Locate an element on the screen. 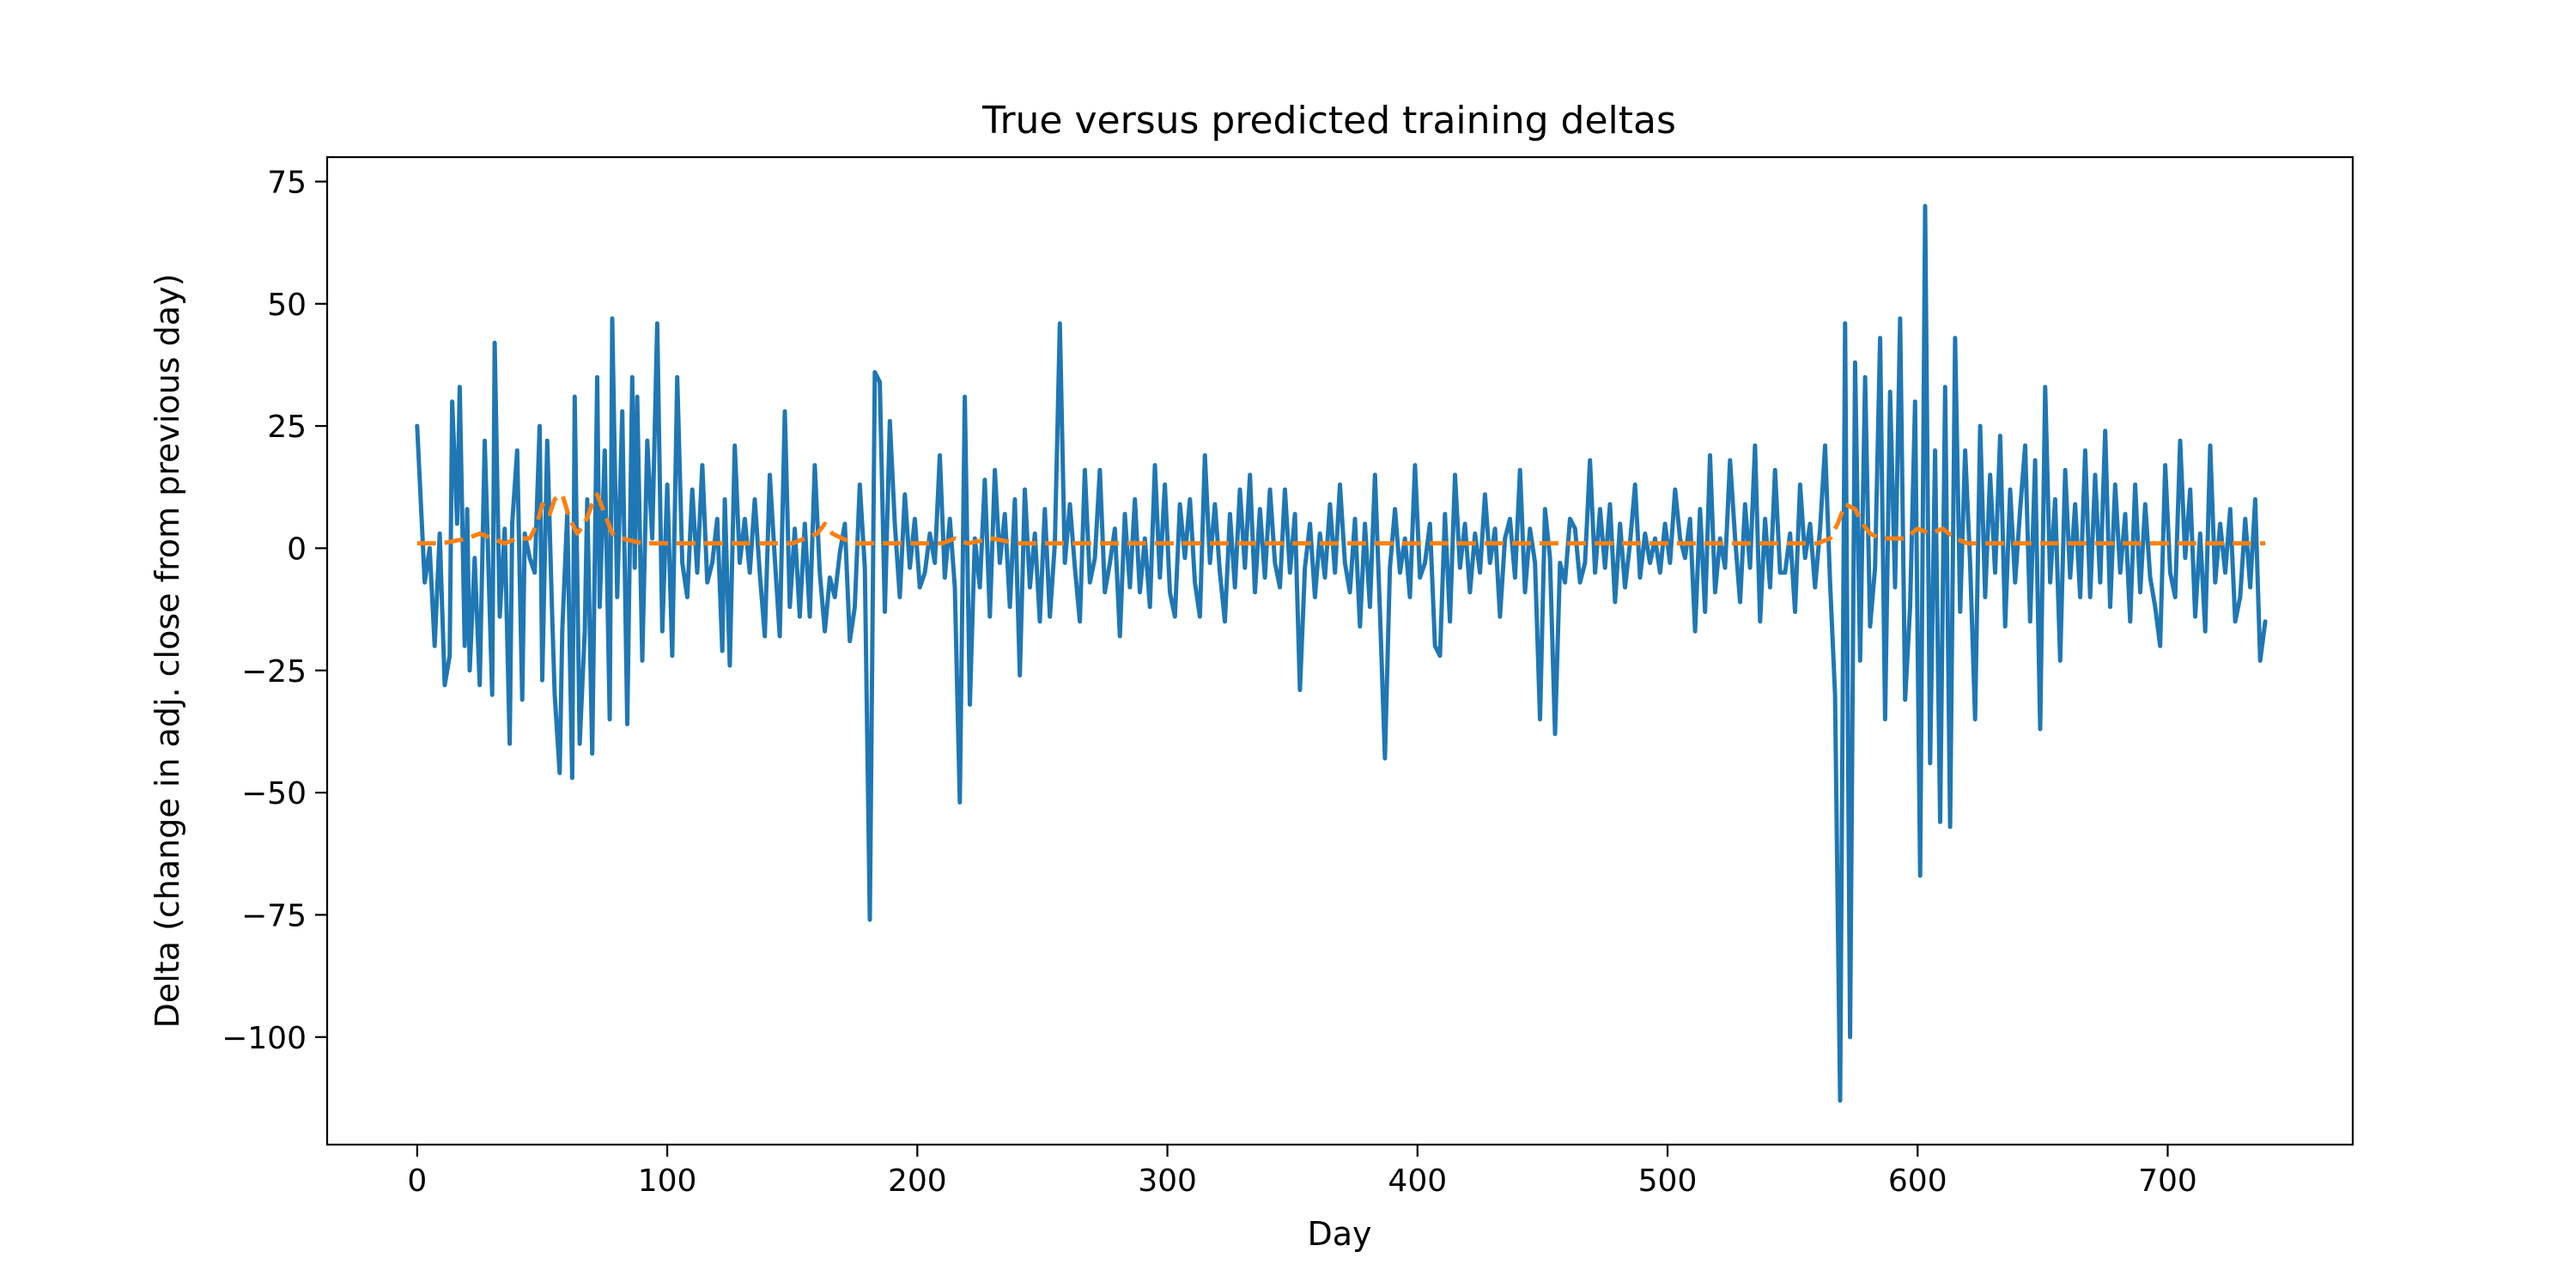 The image size is (2576, 1288). y-tick-label: −50 is located at coordinates (274, 793).